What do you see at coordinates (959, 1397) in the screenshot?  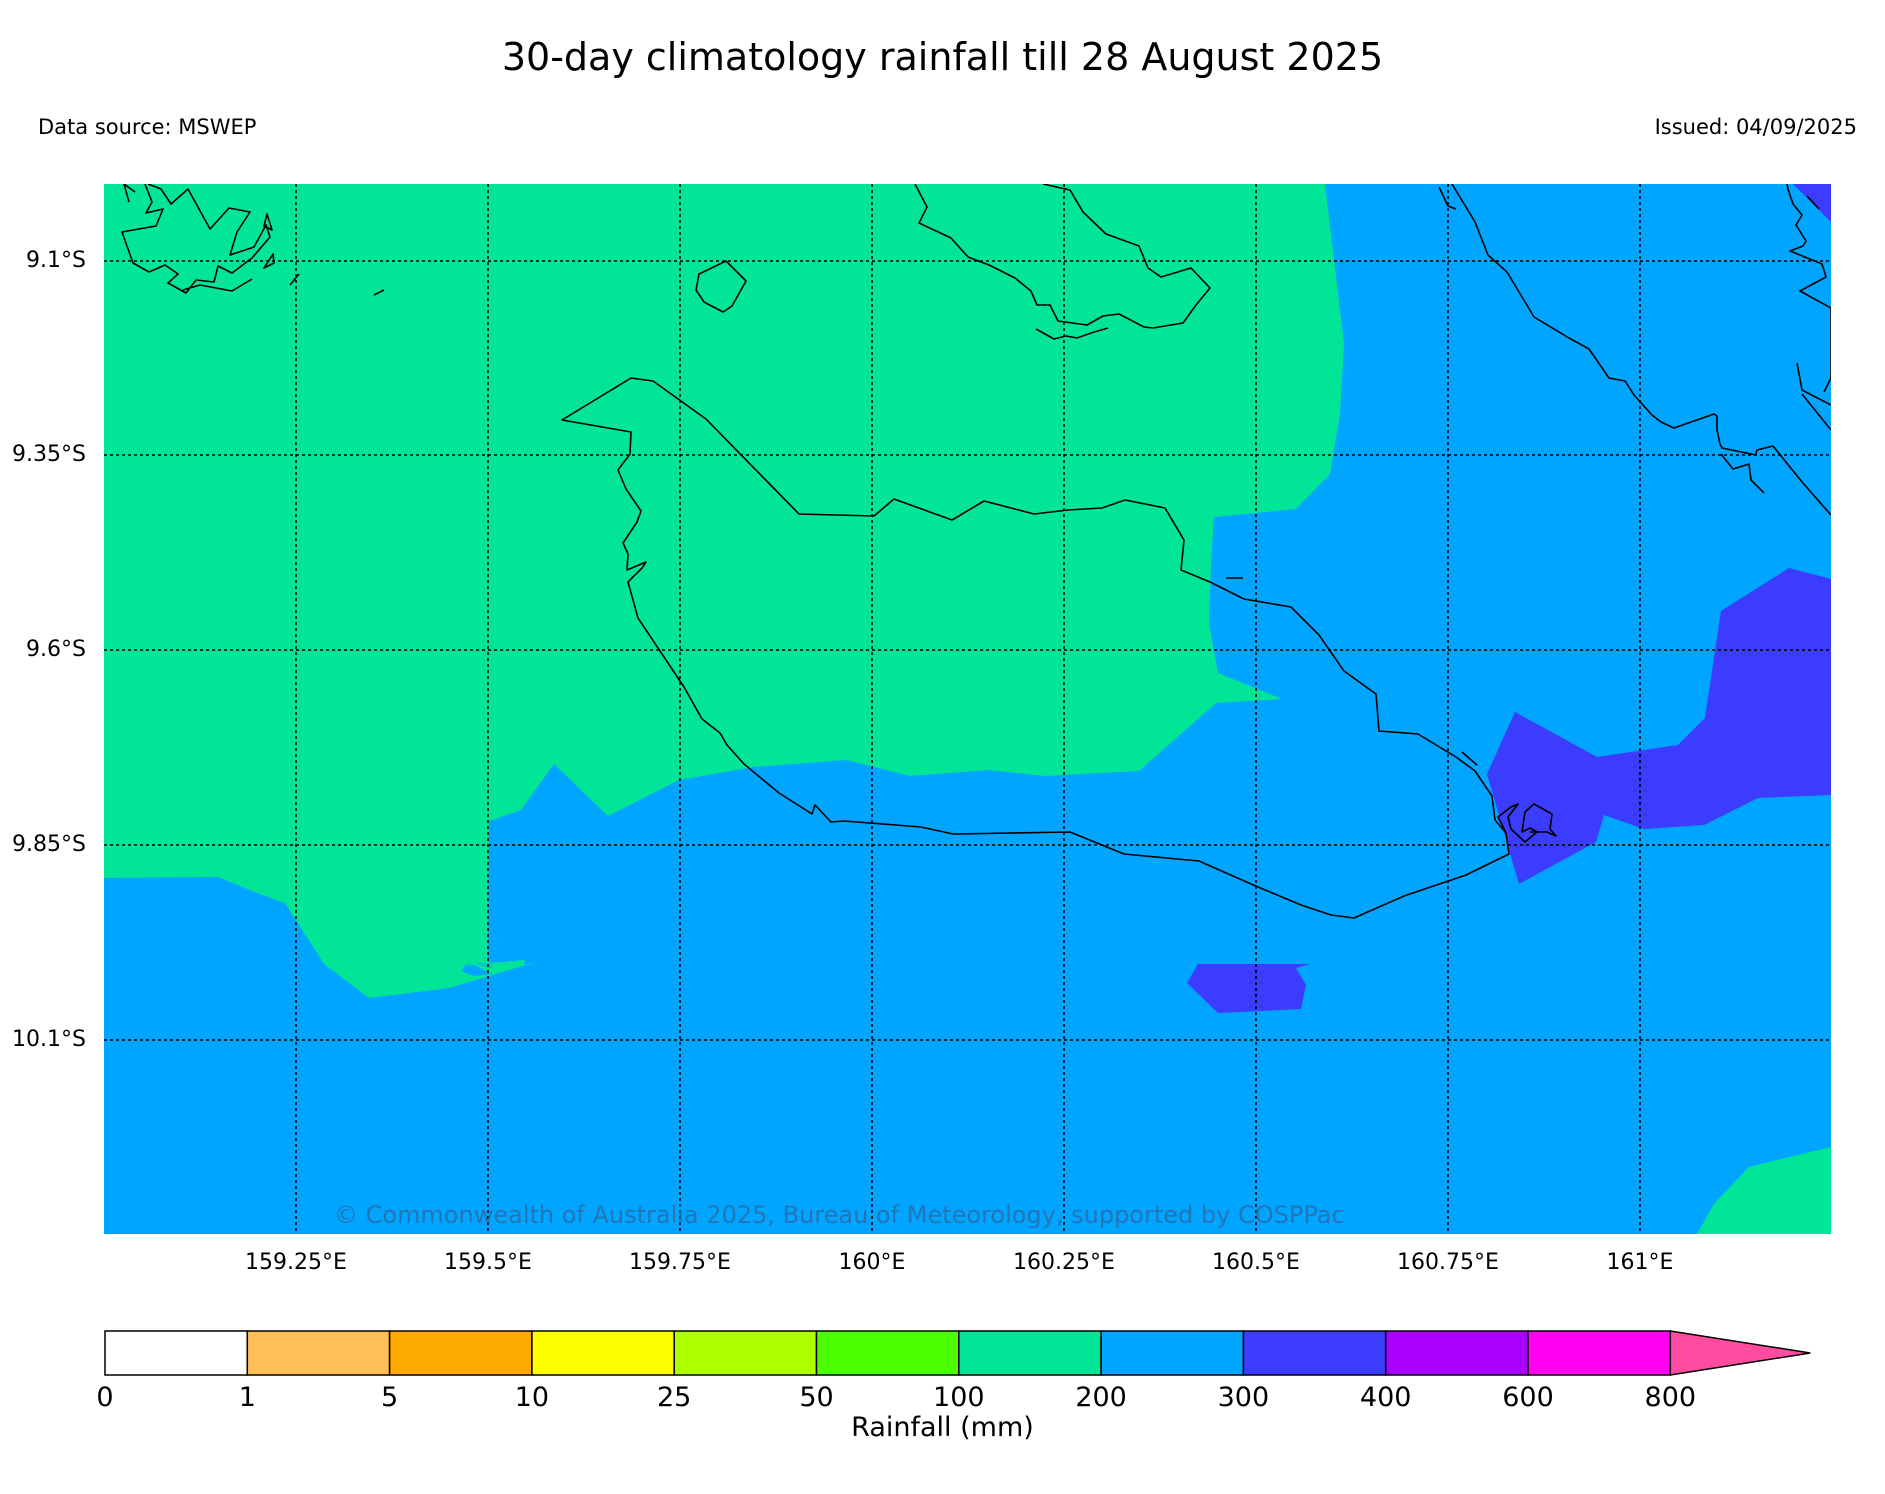 I see `colorbar-tick-label: 100` at bounding box center [959, 1397].